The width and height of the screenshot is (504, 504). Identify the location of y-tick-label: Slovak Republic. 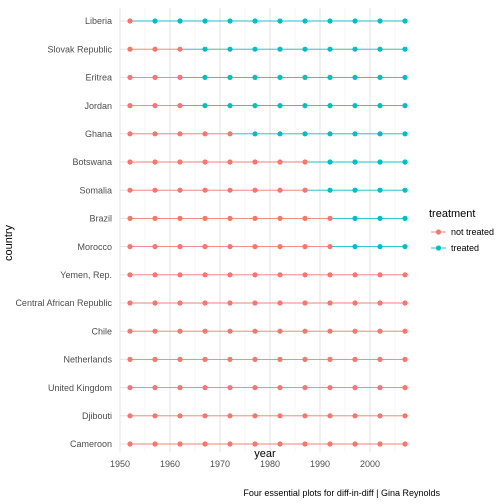
(79, 49).